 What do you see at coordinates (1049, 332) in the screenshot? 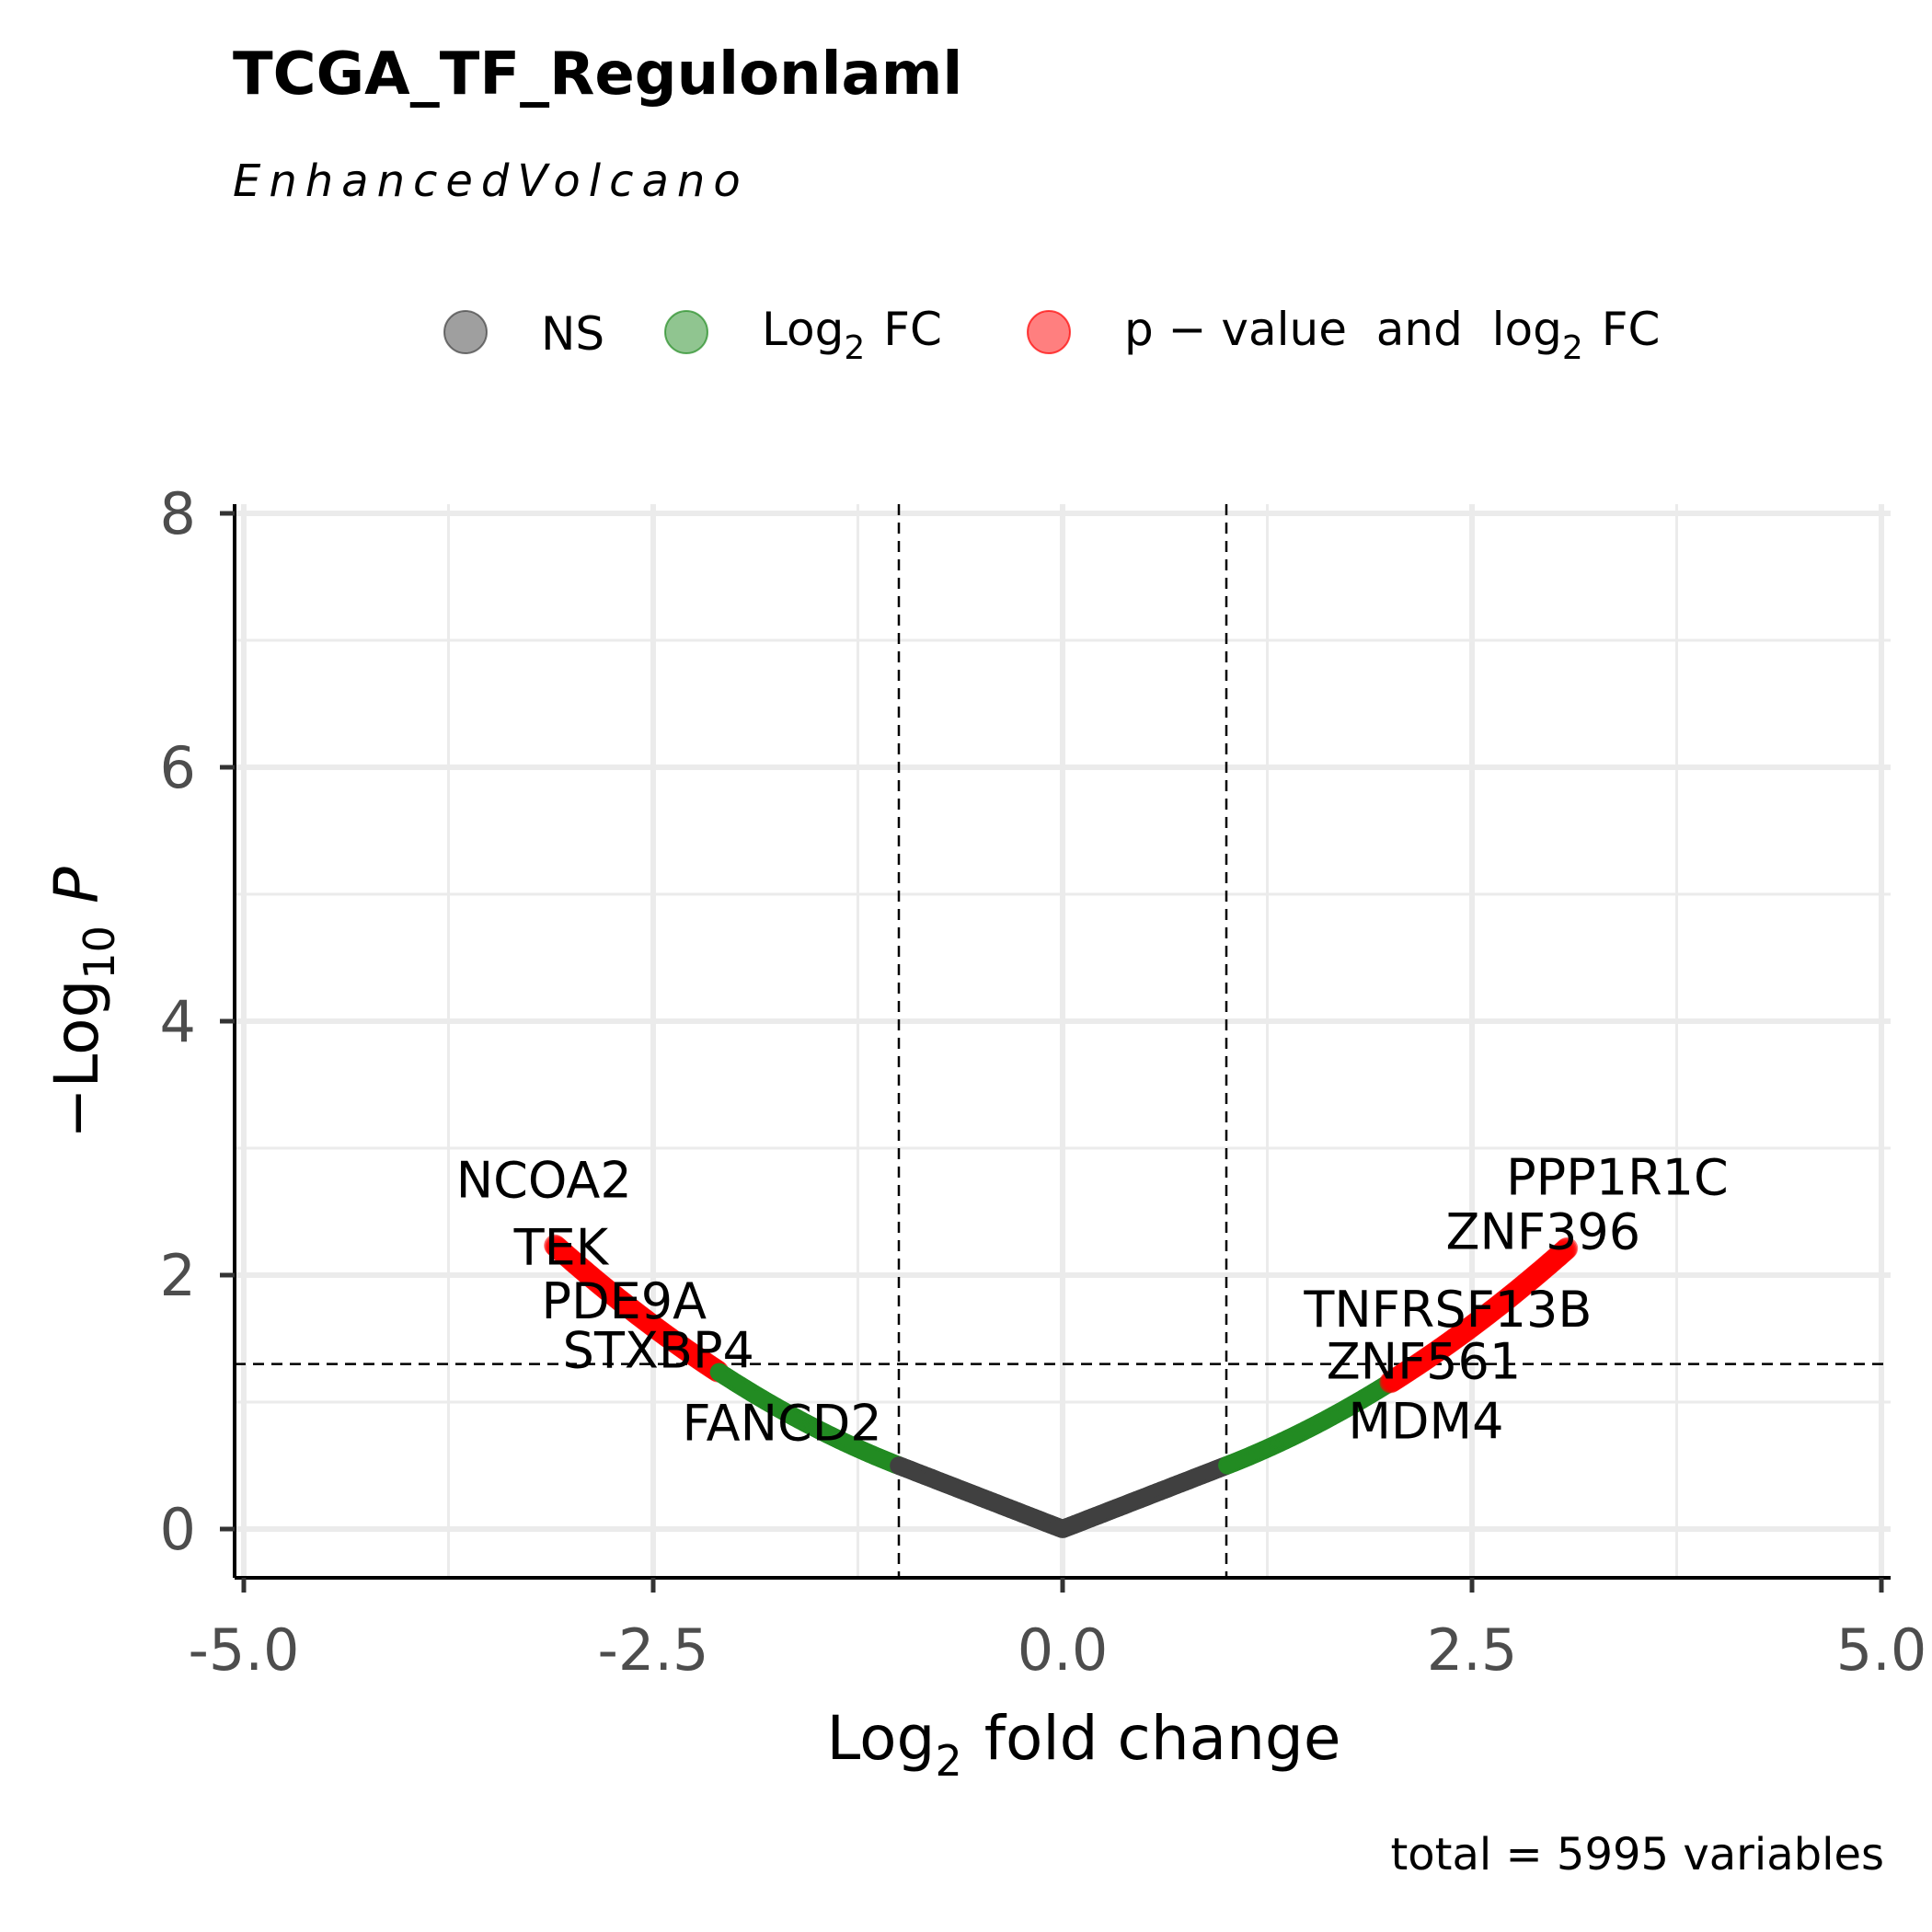
I see `legend-key-pvalue-log2fc` at bounding box center [1049, 332].